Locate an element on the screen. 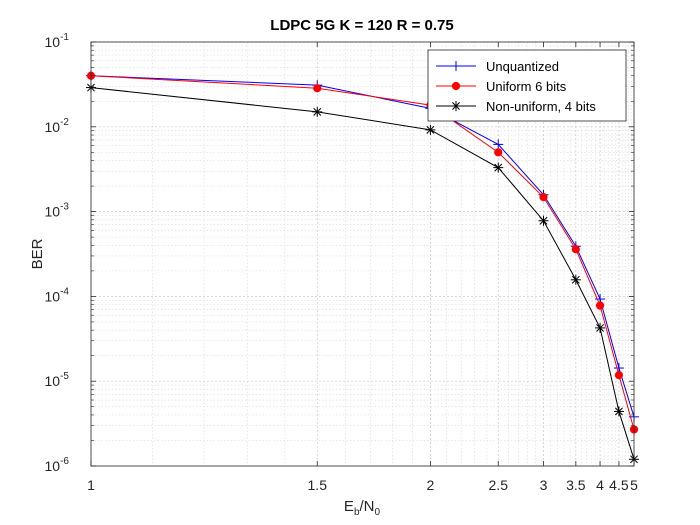 This screenshot has width=700, height=525. y-tick-labels: 10⁻¹ 10⁻² 10⁻³ 10⁻⁴ 10⁻⁵ 10⁻⁶ is located at coordinates (57, 253).